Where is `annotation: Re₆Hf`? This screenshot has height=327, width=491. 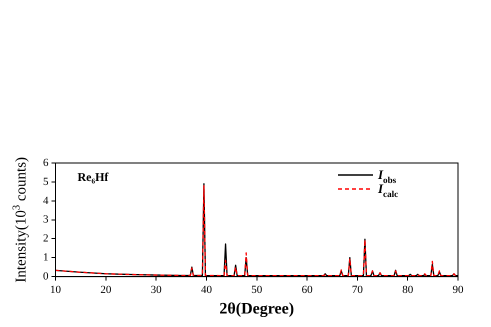
annotation: Re₆Hf is located at coordinates (94, 177).